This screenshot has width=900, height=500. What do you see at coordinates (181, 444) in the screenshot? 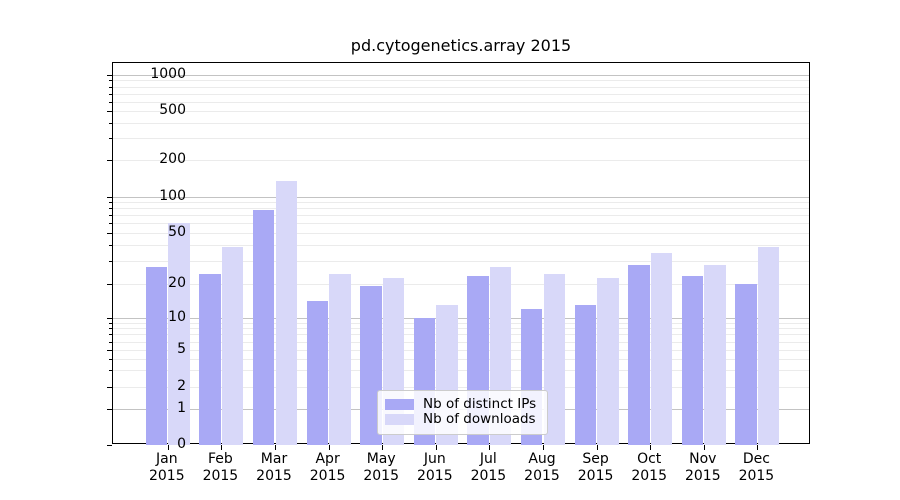
I see `ytick-label-0: 0` at bounding box center [181, 444].